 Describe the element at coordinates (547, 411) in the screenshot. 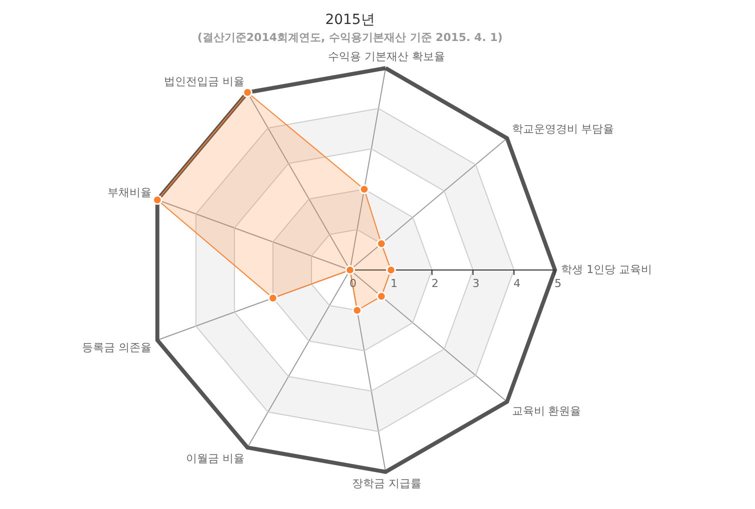

I see `spoke-label: 교육비 환원율` at that location.